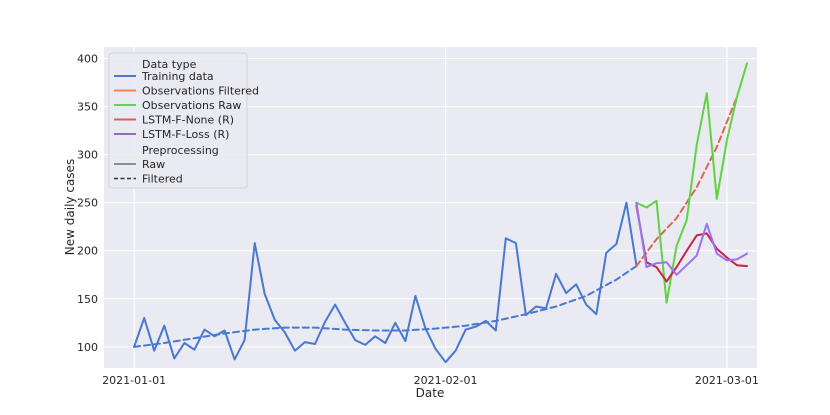 The width and height of the screenshot is (830, 415). Describe the element at coordinates (87, 59) in the screenshot. I see `y-tick-label: 400` at that location.